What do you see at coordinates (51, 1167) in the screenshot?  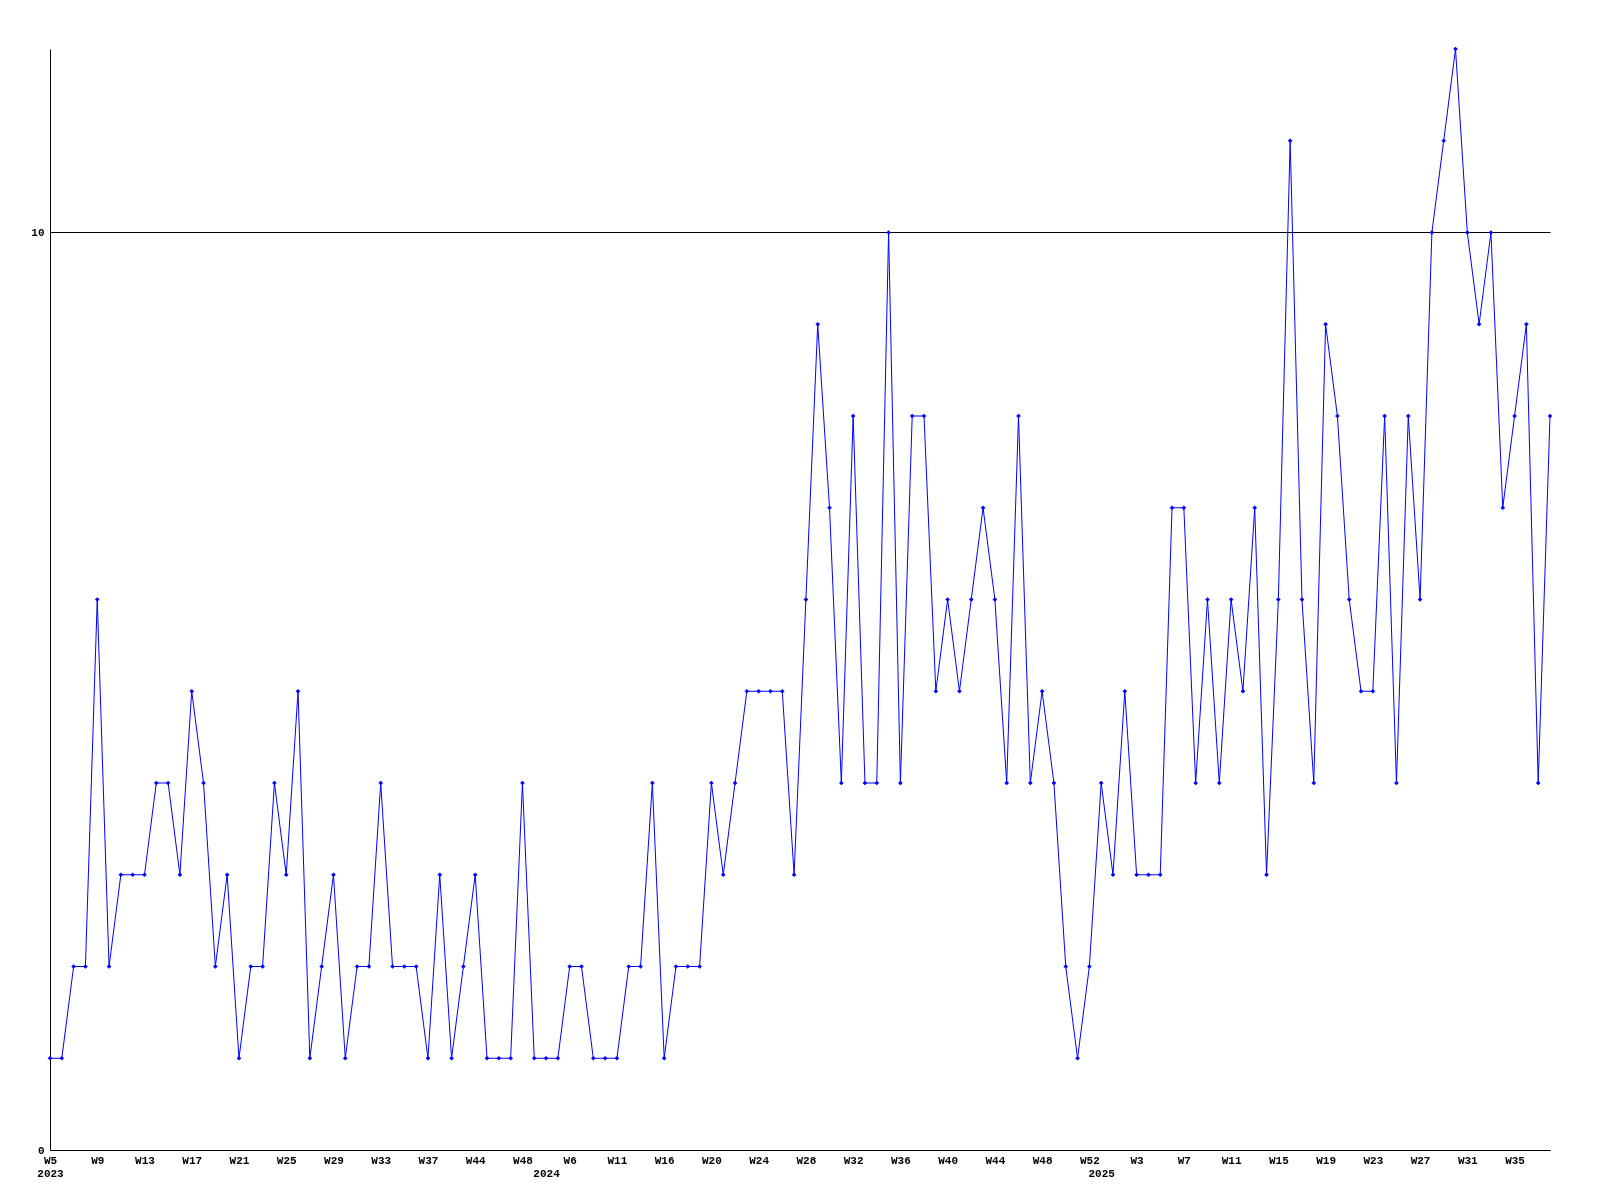 I see `x-tick-label: W5 2023` at bounding box center [51, 1167].